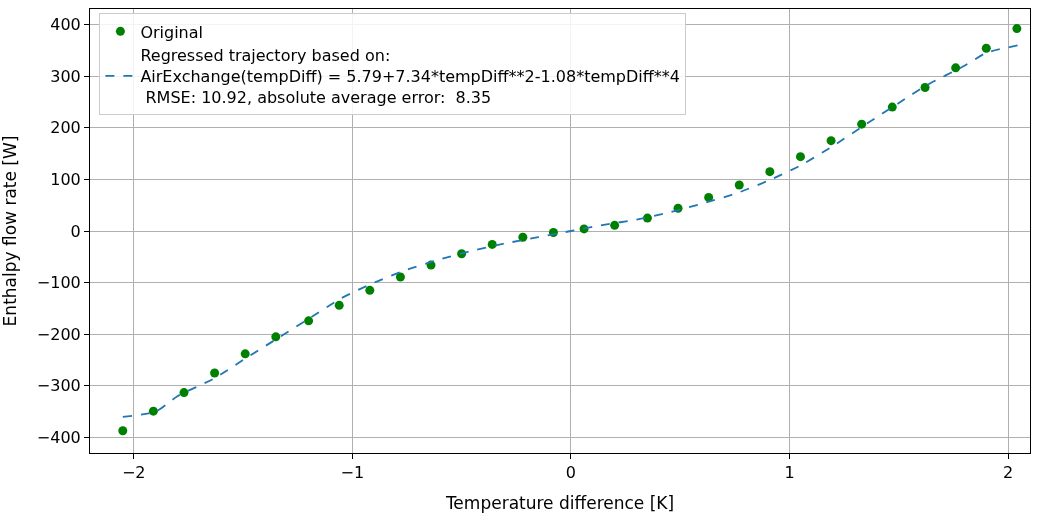 The height and width of the screenshot is (517, 1040). Describe the element at coordinates (789, 473) in the screenshot. I see `x-tick-label: 1` at that location.